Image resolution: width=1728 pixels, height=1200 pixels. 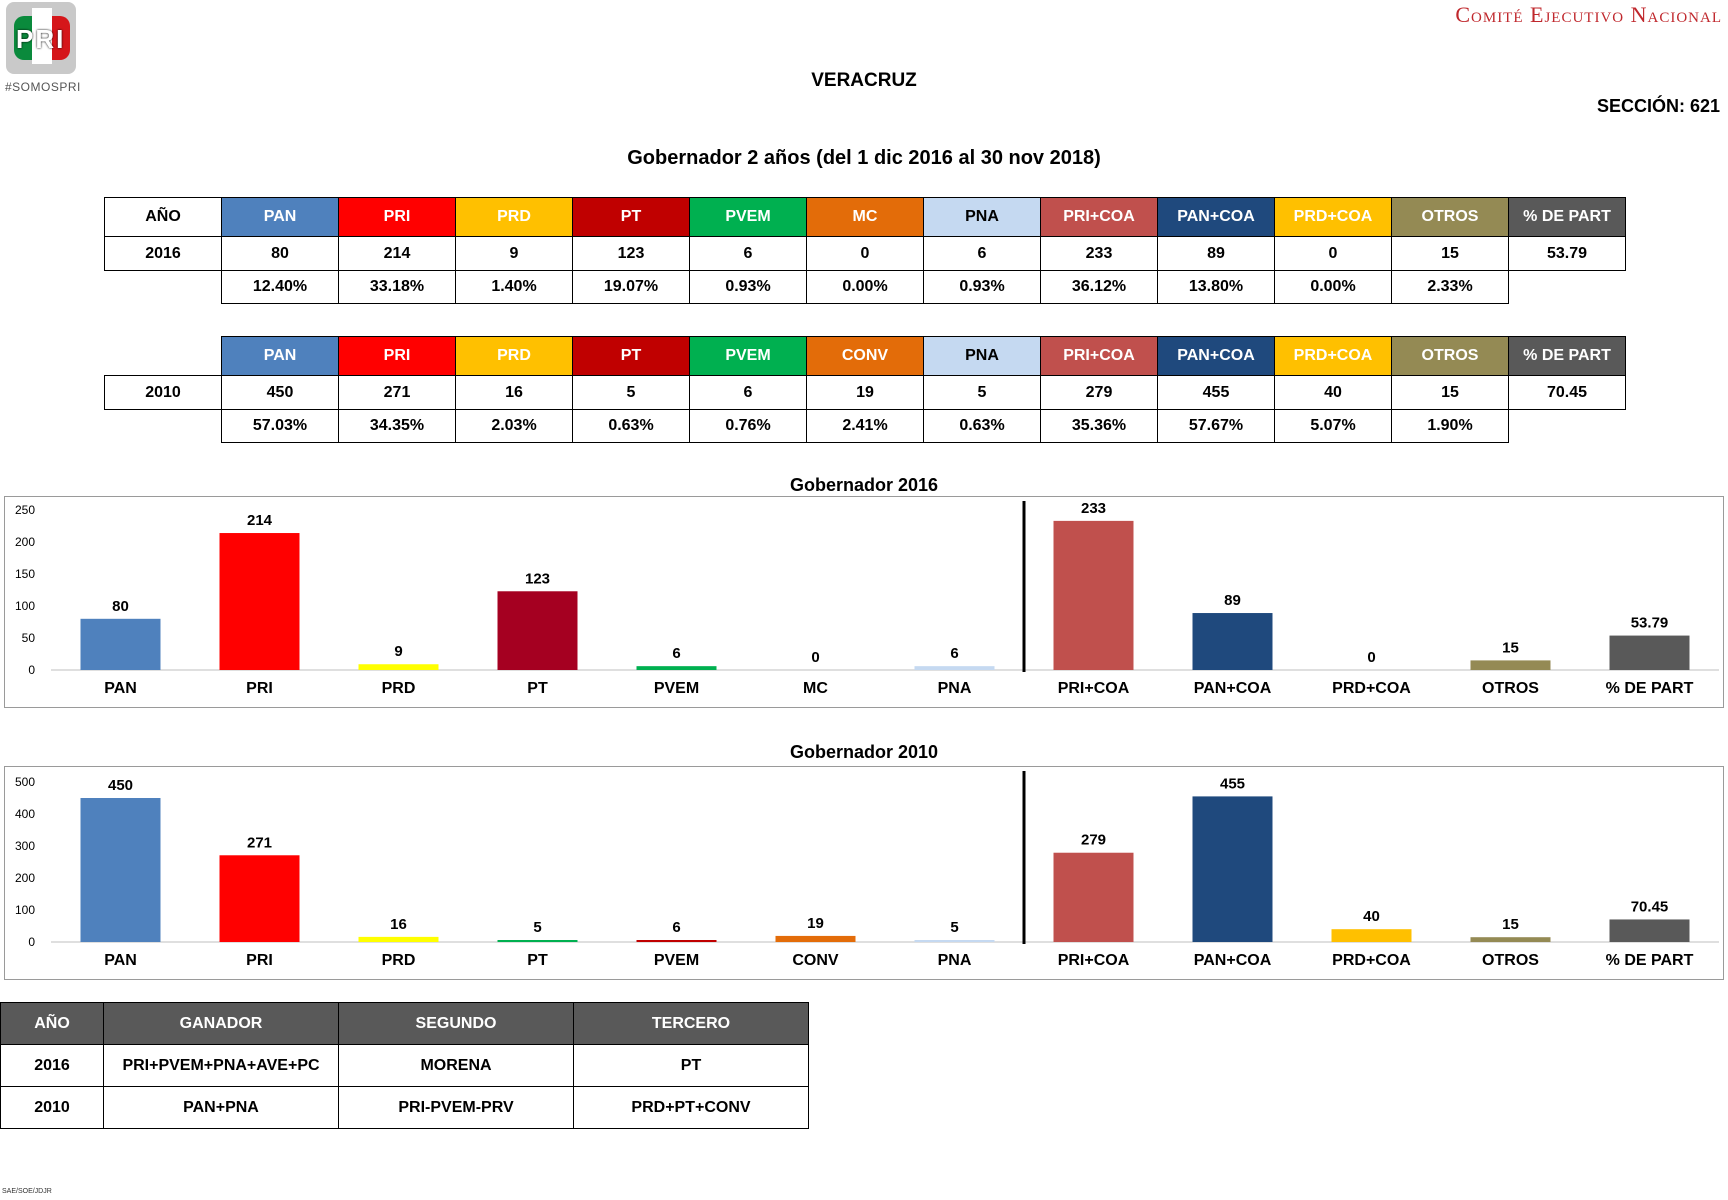 I want to click on winners-segundo: MORENA, so click(x=456, y=1065).